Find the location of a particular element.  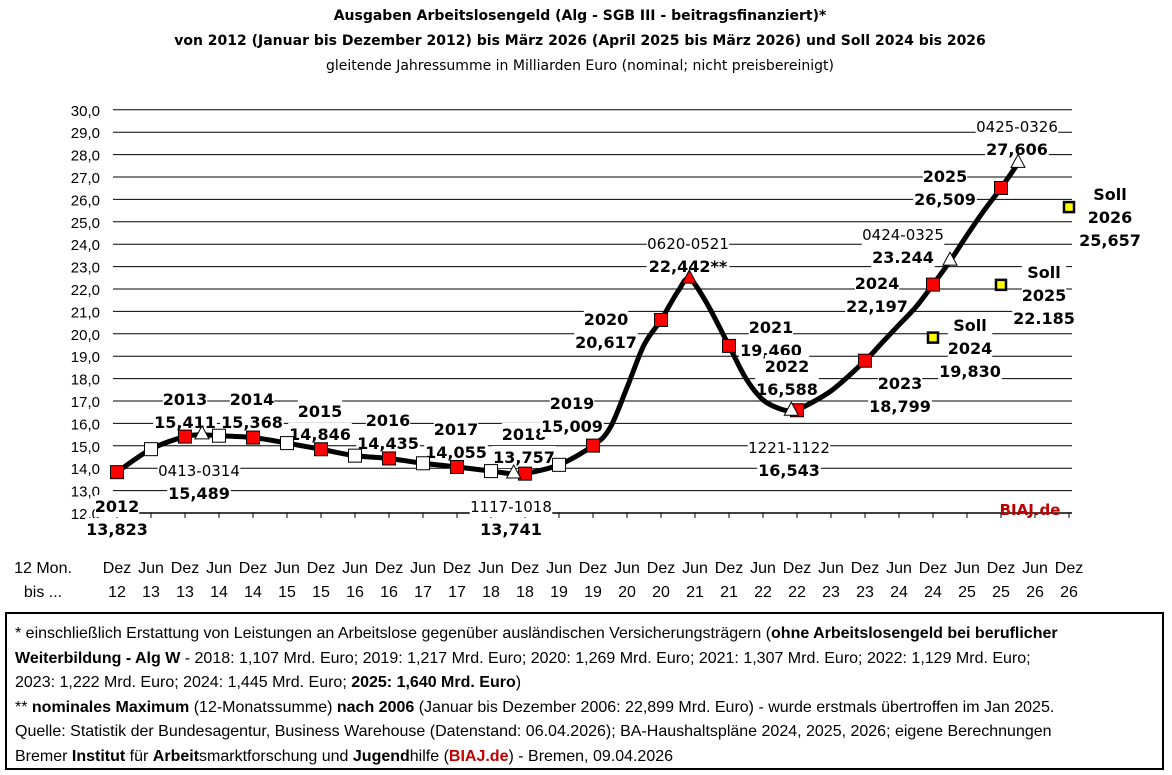

data-label: 22,197 is located at coordinates (877, 306).